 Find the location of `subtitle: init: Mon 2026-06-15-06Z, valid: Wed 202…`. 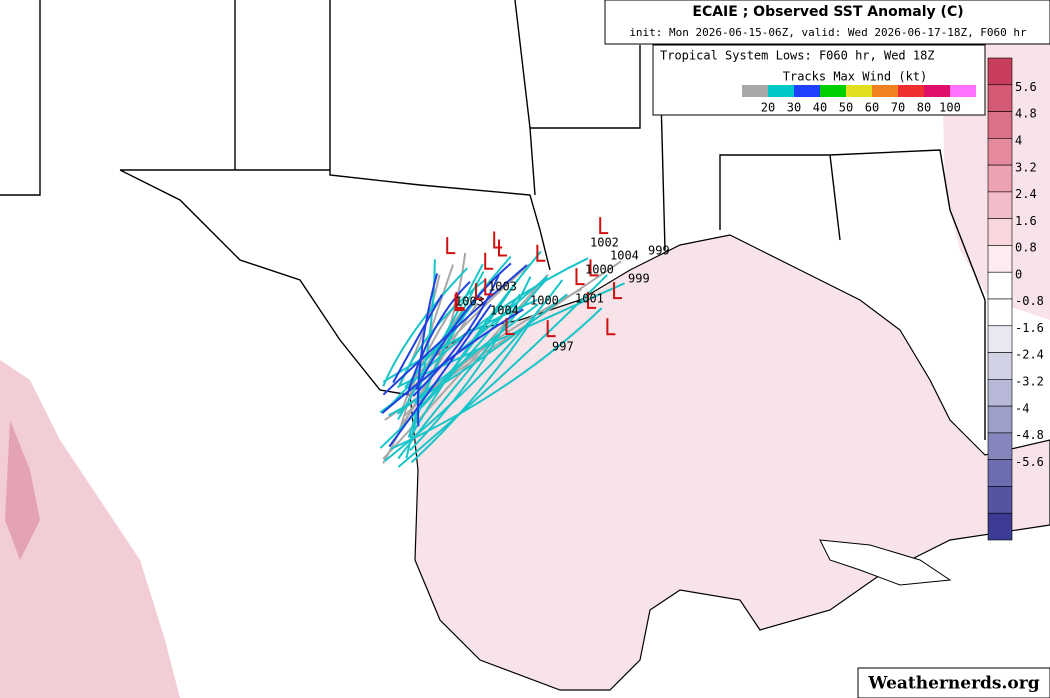

subtitle: init: Mon 2026-06-15-06Z, valid: Wed 202… is located at coordinates (828, 32).